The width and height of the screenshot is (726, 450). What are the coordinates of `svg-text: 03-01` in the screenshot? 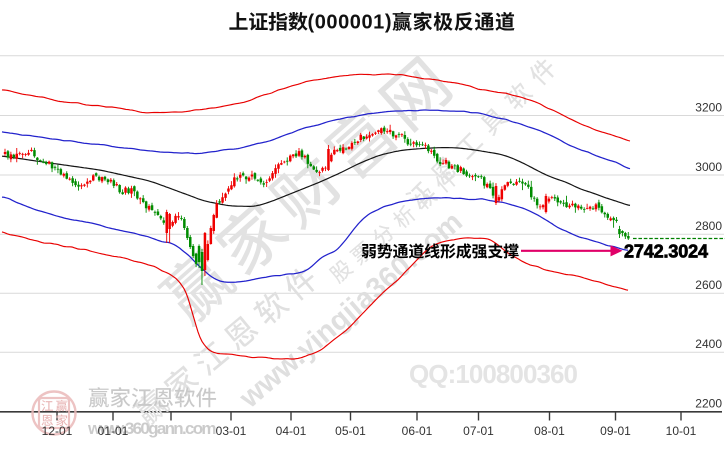 It's located at (231, 431).